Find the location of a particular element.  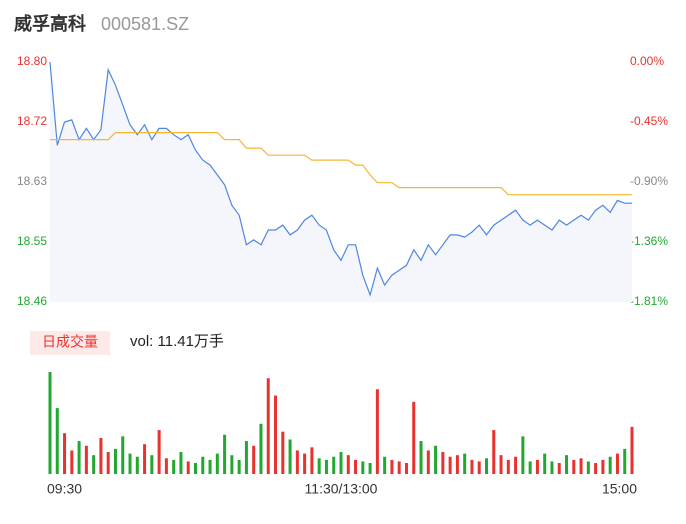

y-tick-label: 18.80 is located at coordinates (32, 61).